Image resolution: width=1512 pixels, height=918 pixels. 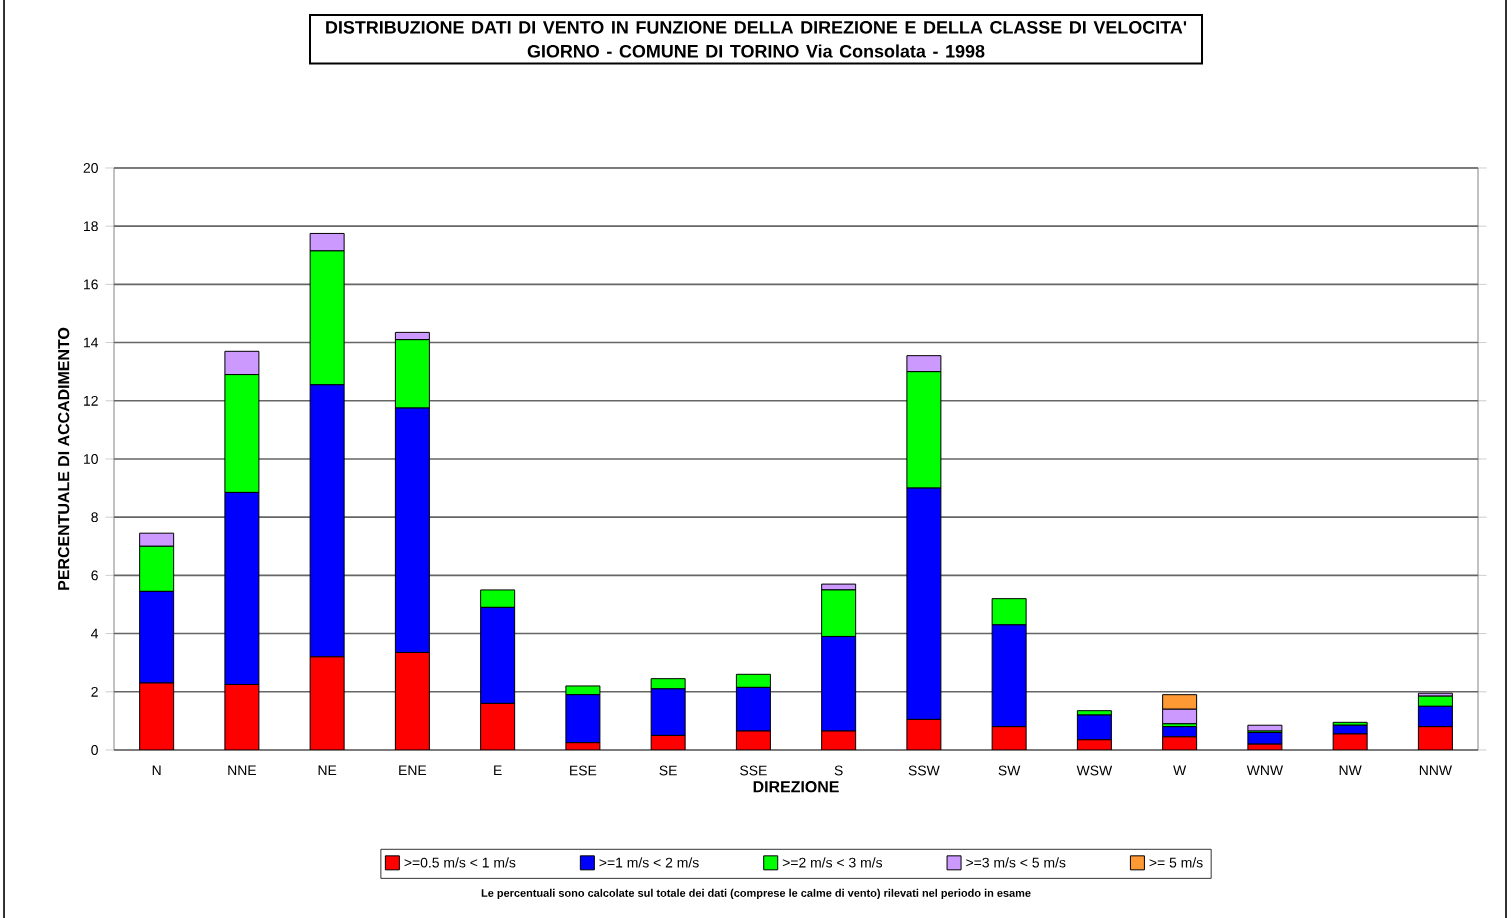 I want to click on chart-title: DISTRIBUZIONE DATI DI VENTO IN FUNZIONE DELLA DIREZIONE E DELLA CLASSE DI VELOCITA', so click(x=756, y=27).